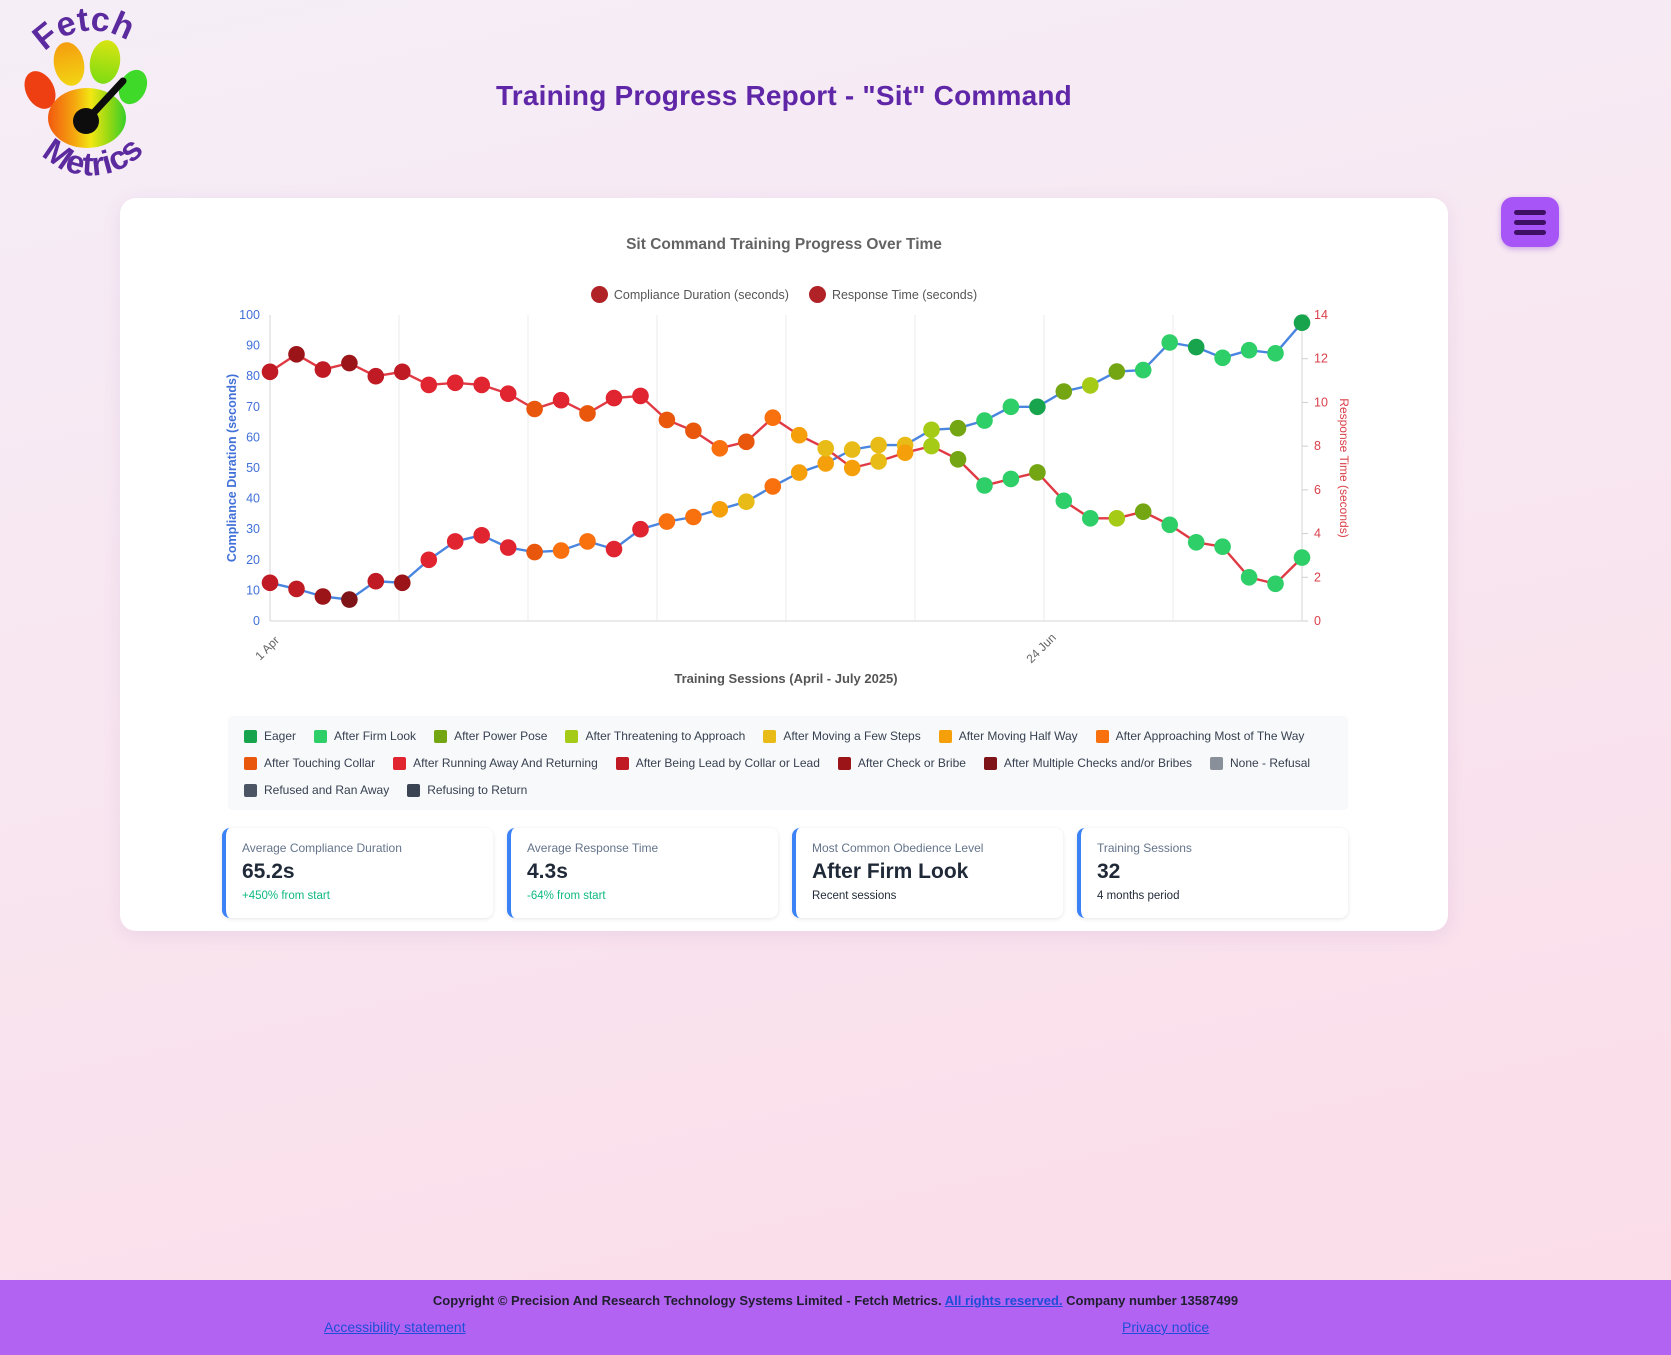  I want to click on legend-item: After Moving a Few Steps, so click(842, 736).